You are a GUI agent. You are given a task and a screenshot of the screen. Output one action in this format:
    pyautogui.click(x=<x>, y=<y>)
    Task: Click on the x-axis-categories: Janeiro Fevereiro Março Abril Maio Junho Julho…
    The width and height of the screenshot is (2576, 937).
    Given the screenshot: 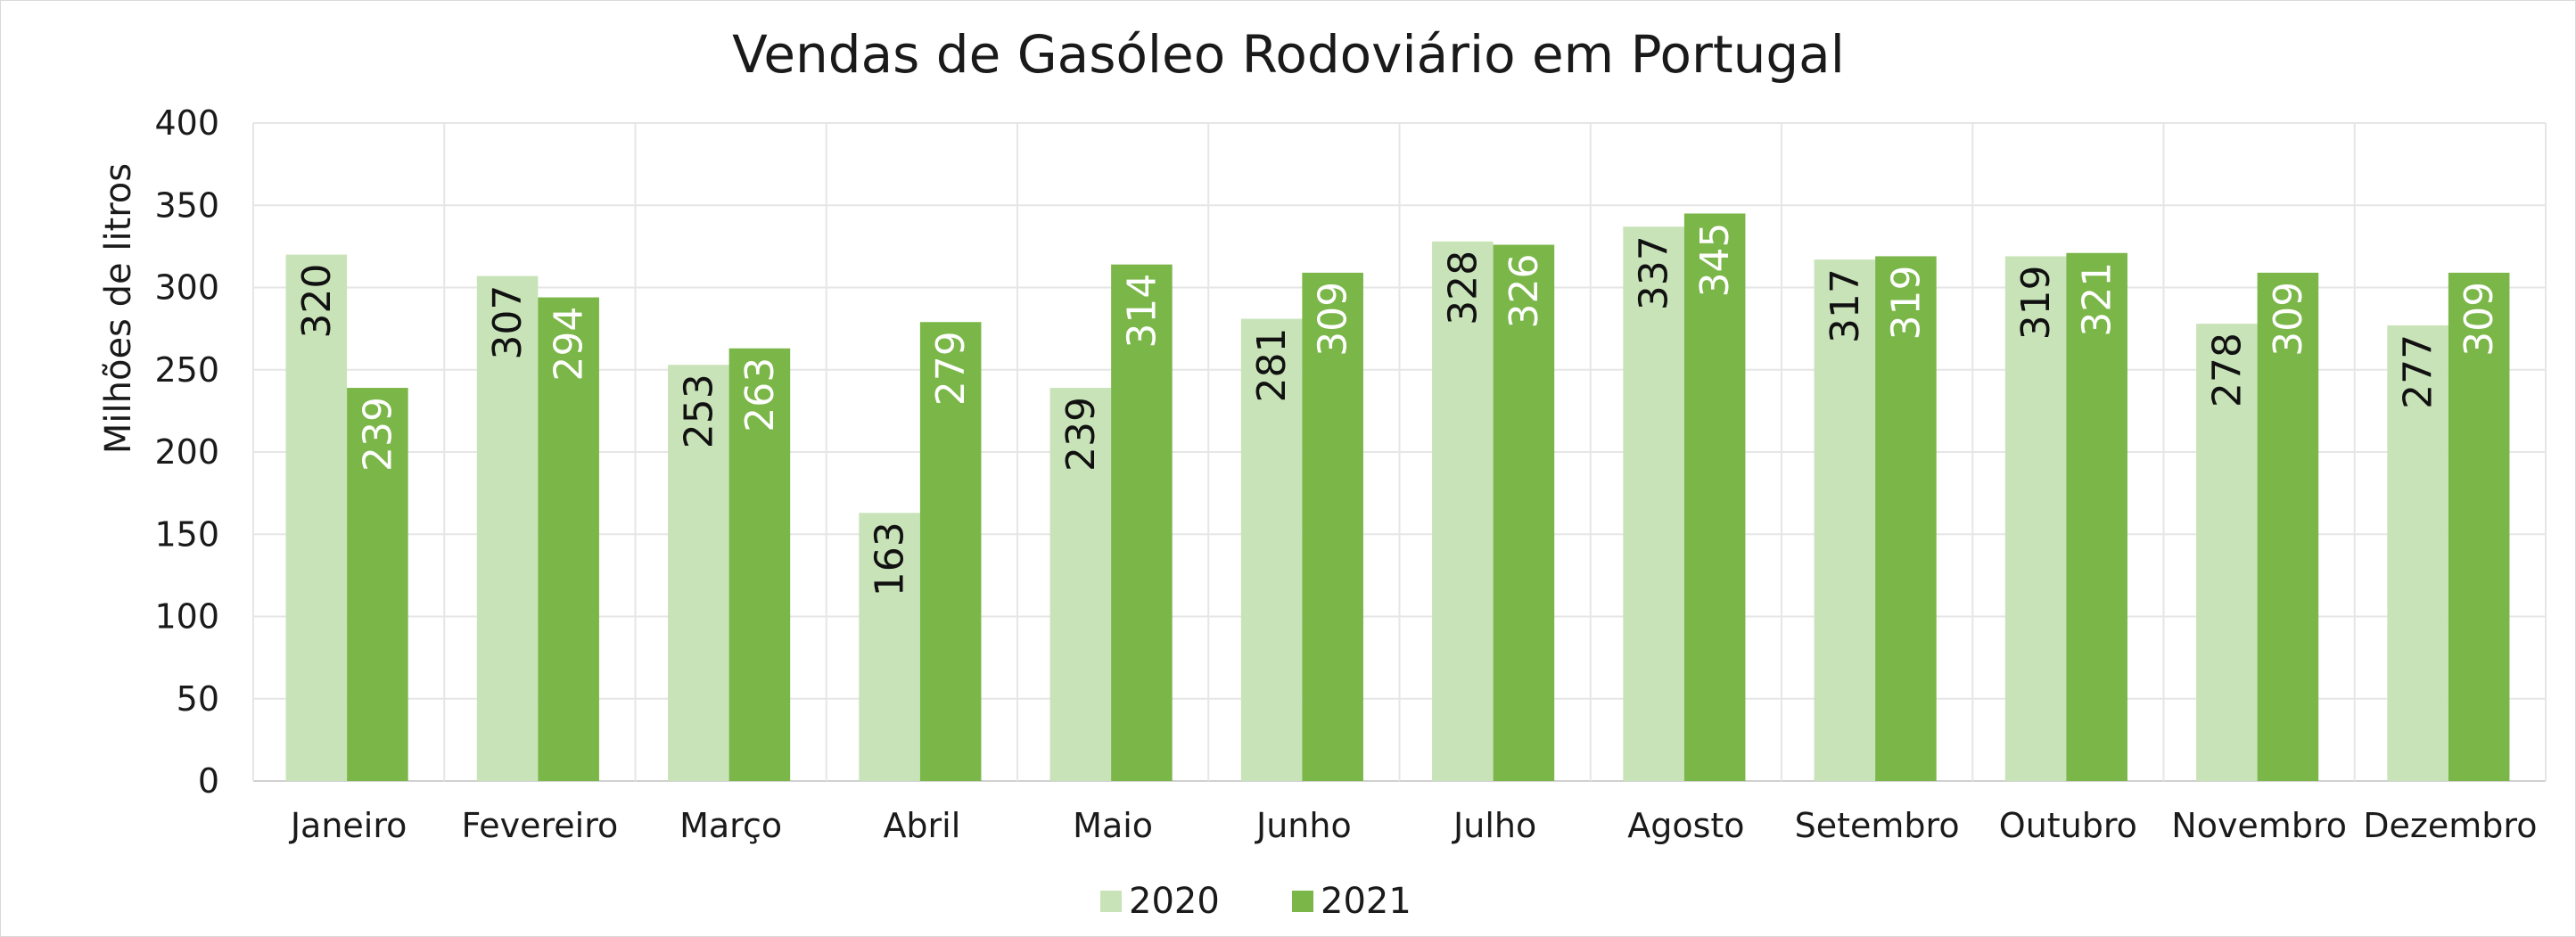 What is the action you would take?
    pyautogui.click(x=1413, y=826)
    